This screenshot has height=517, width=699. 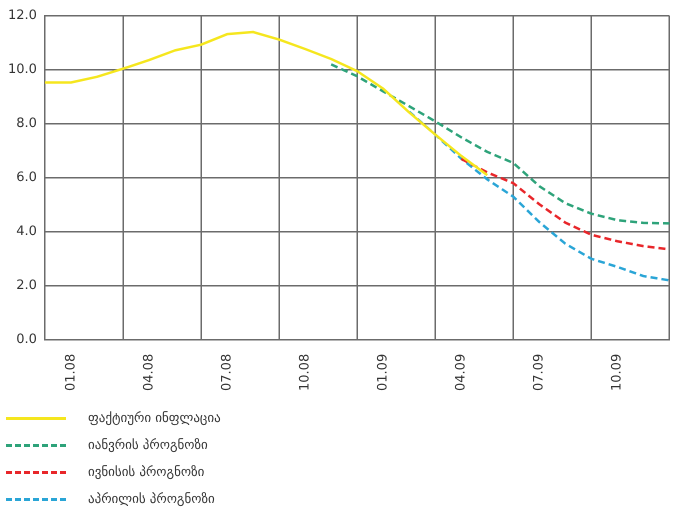 I want to click on y-tick-label: 10.0, so click(x=22, y=70).